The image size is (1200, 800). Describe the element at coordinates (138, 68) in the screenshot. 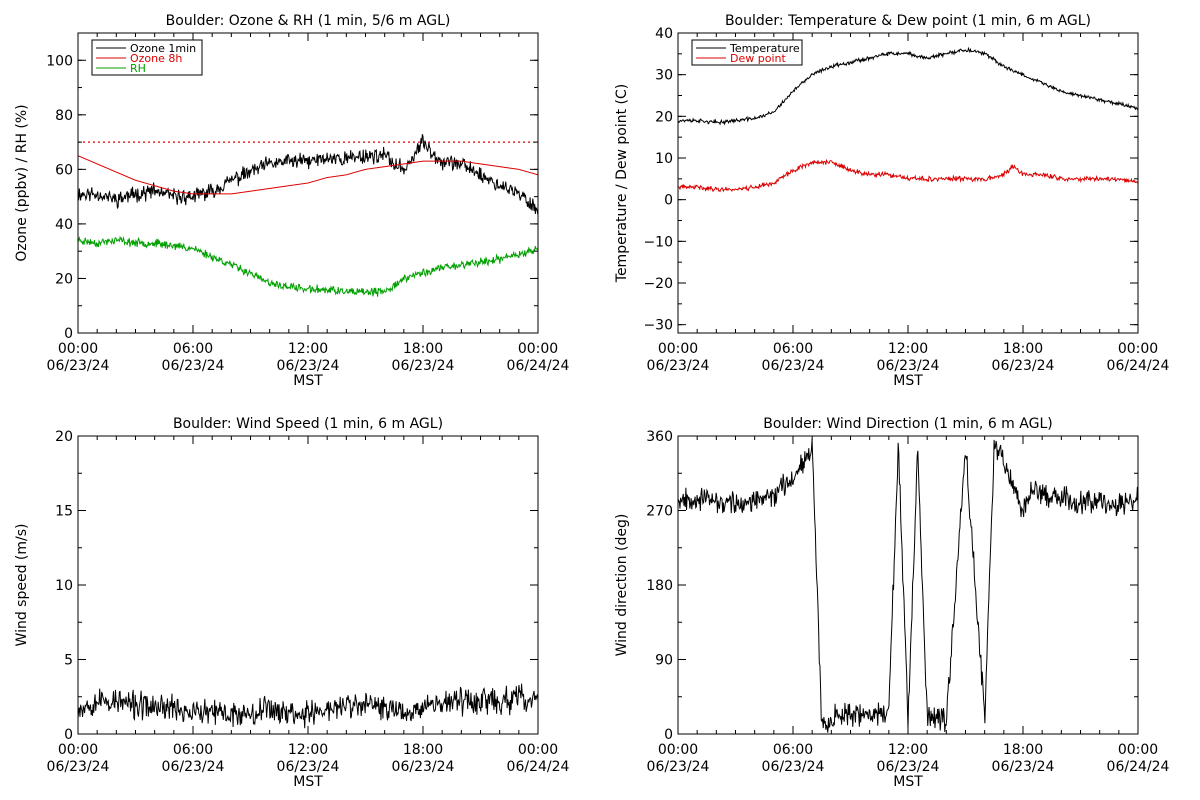

I see `legend-entry: RH` at that location.